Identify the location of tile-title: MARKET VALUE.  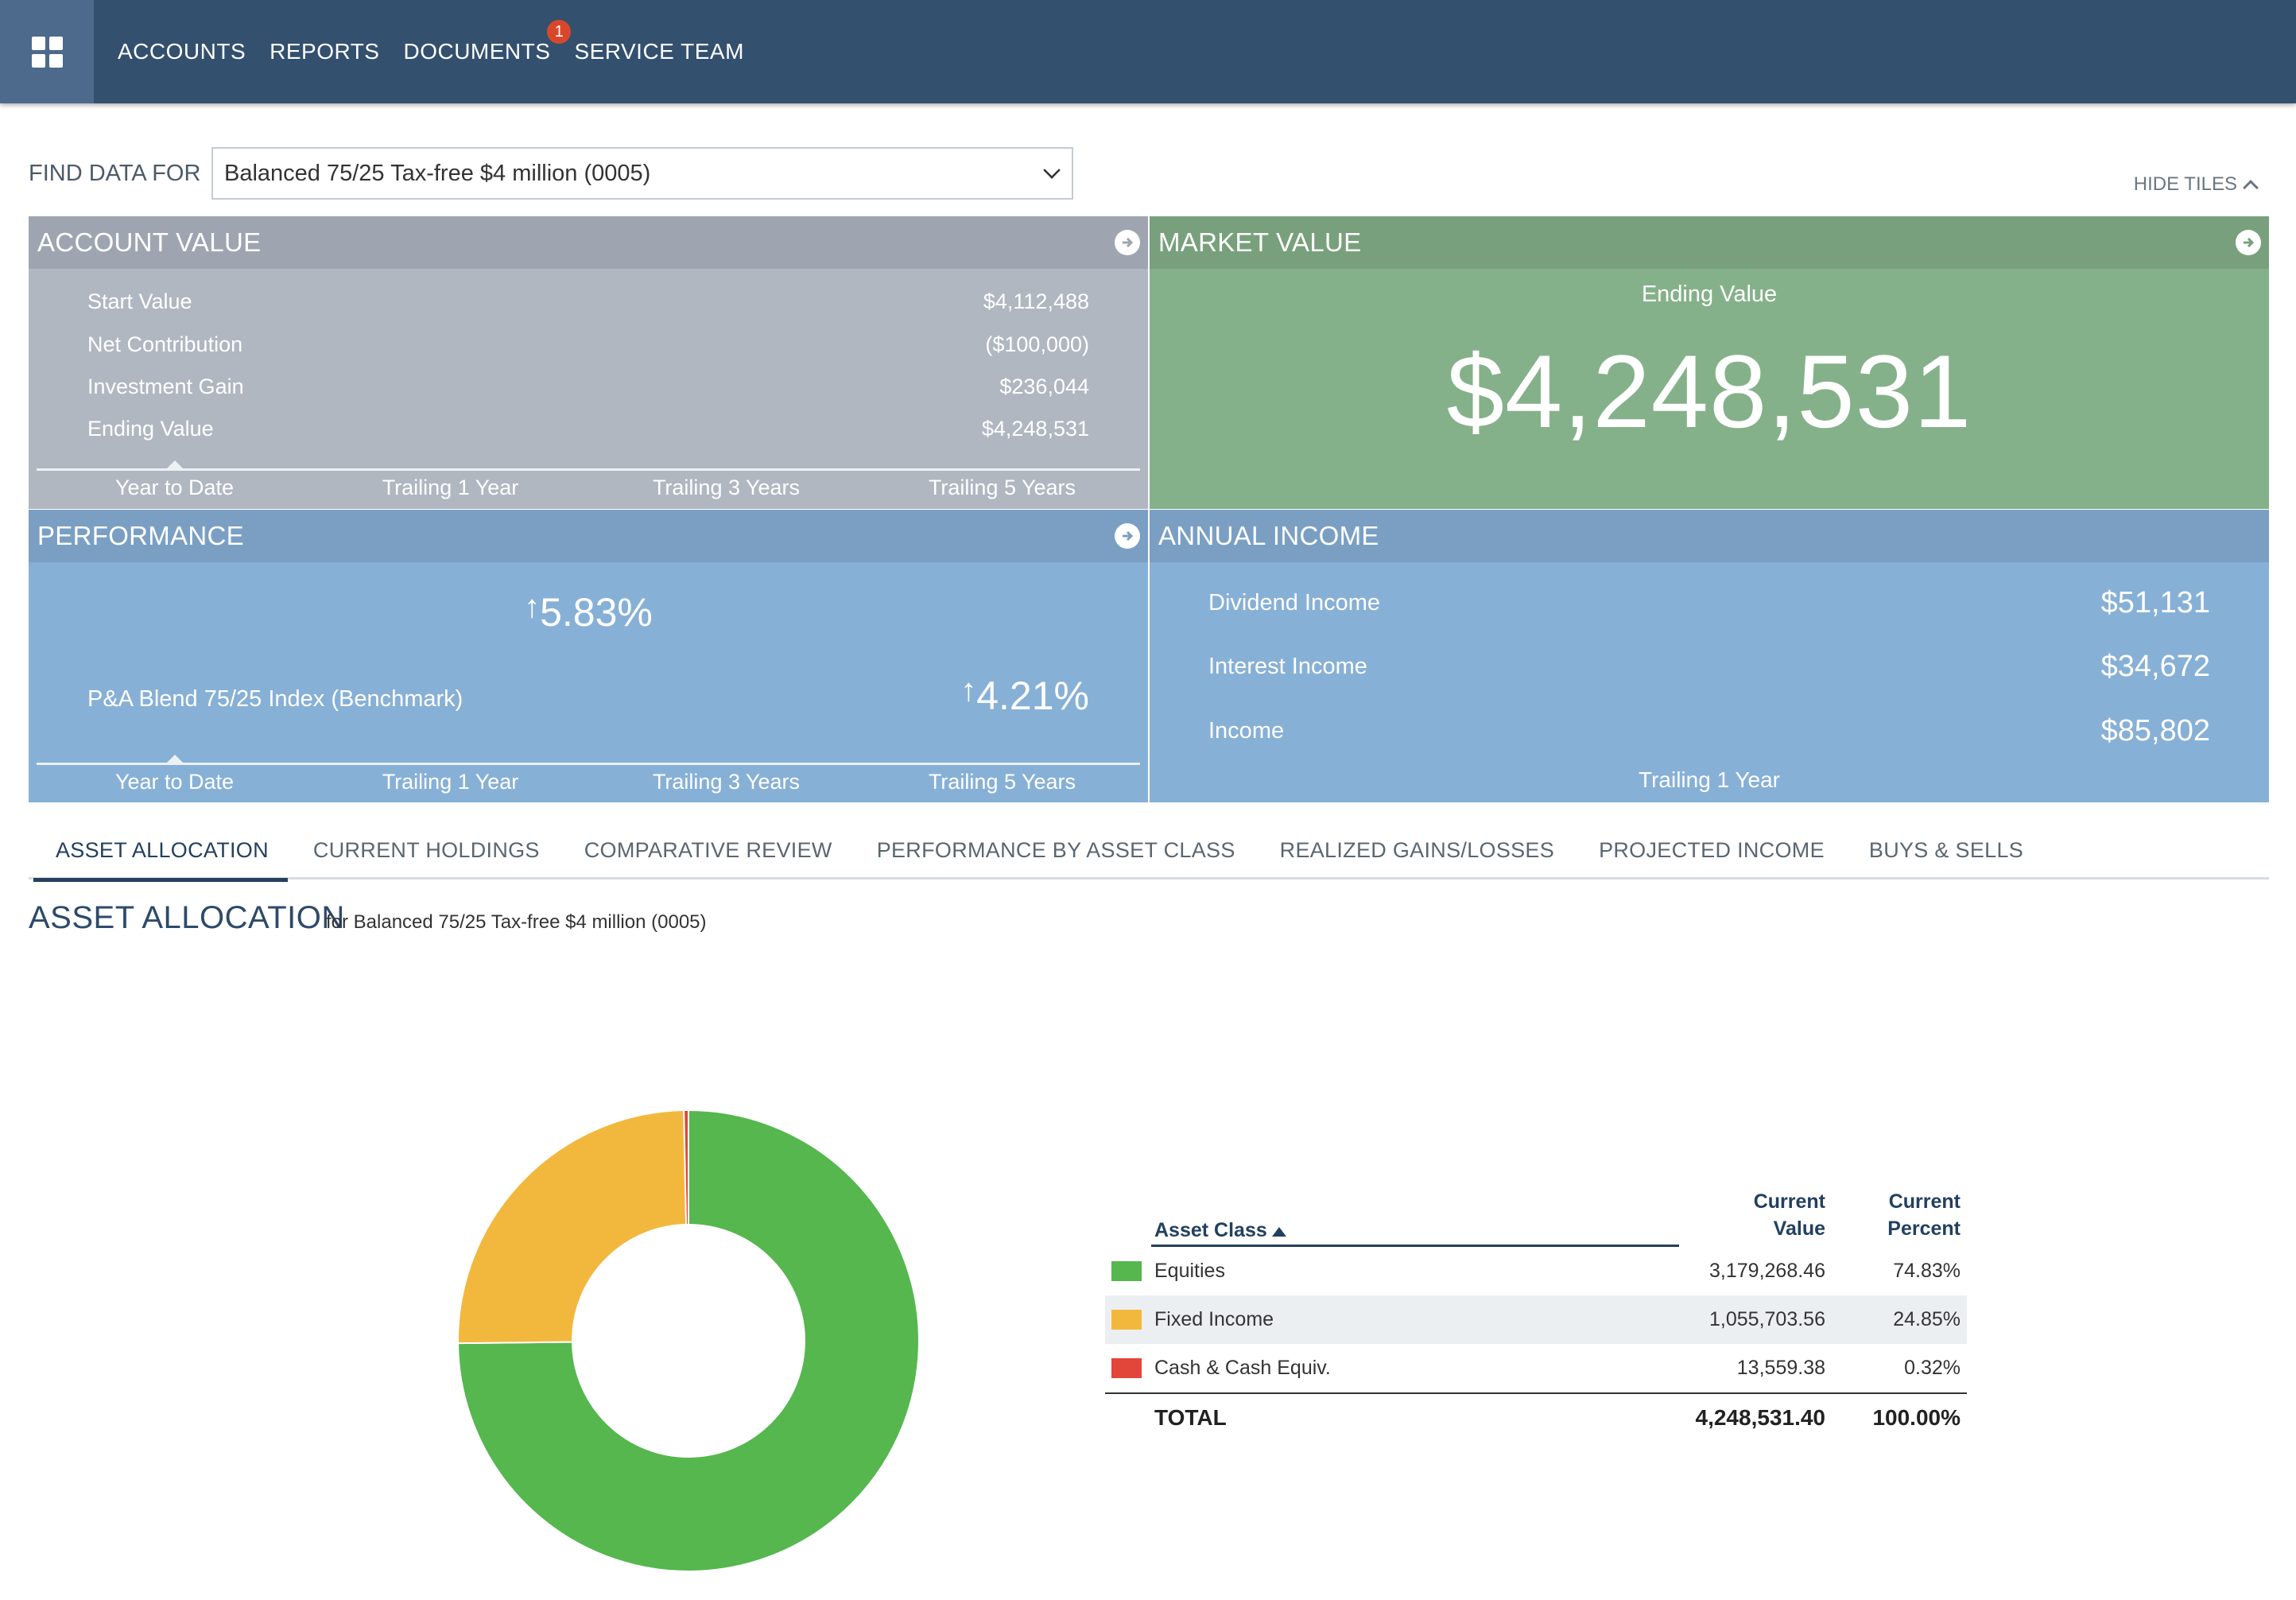
(1260, 242).